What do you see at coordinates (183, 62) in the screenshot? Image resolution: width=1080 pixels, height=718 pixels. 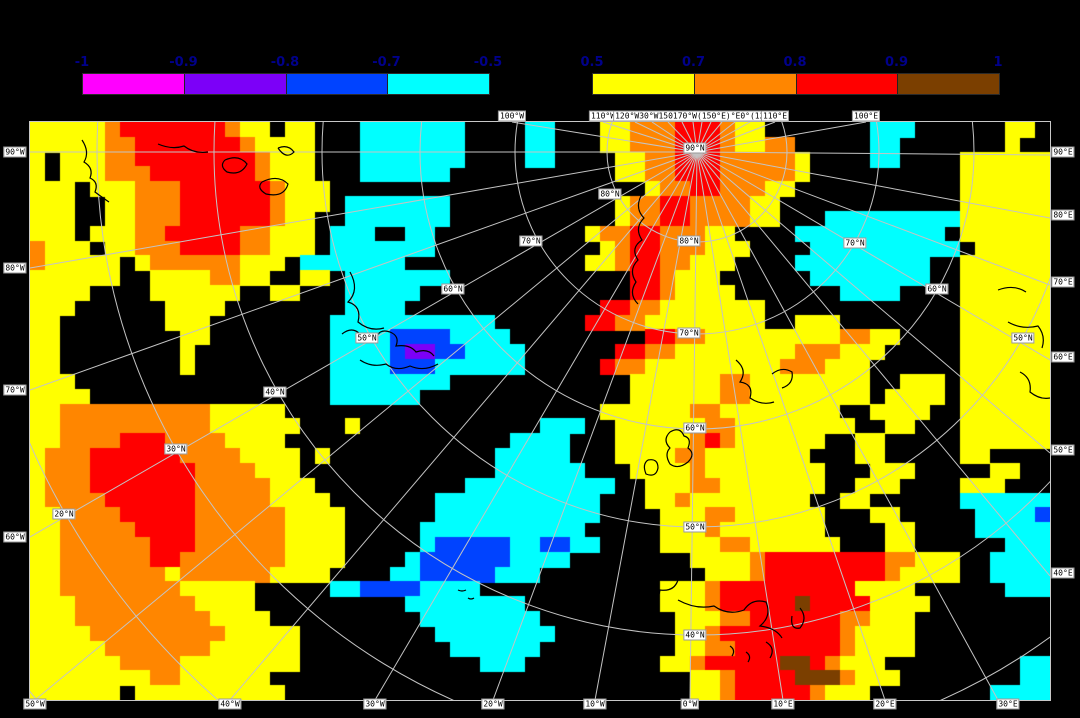 I see `colorbar-negative-tick: -0.9` at bounding box center [183, 62].